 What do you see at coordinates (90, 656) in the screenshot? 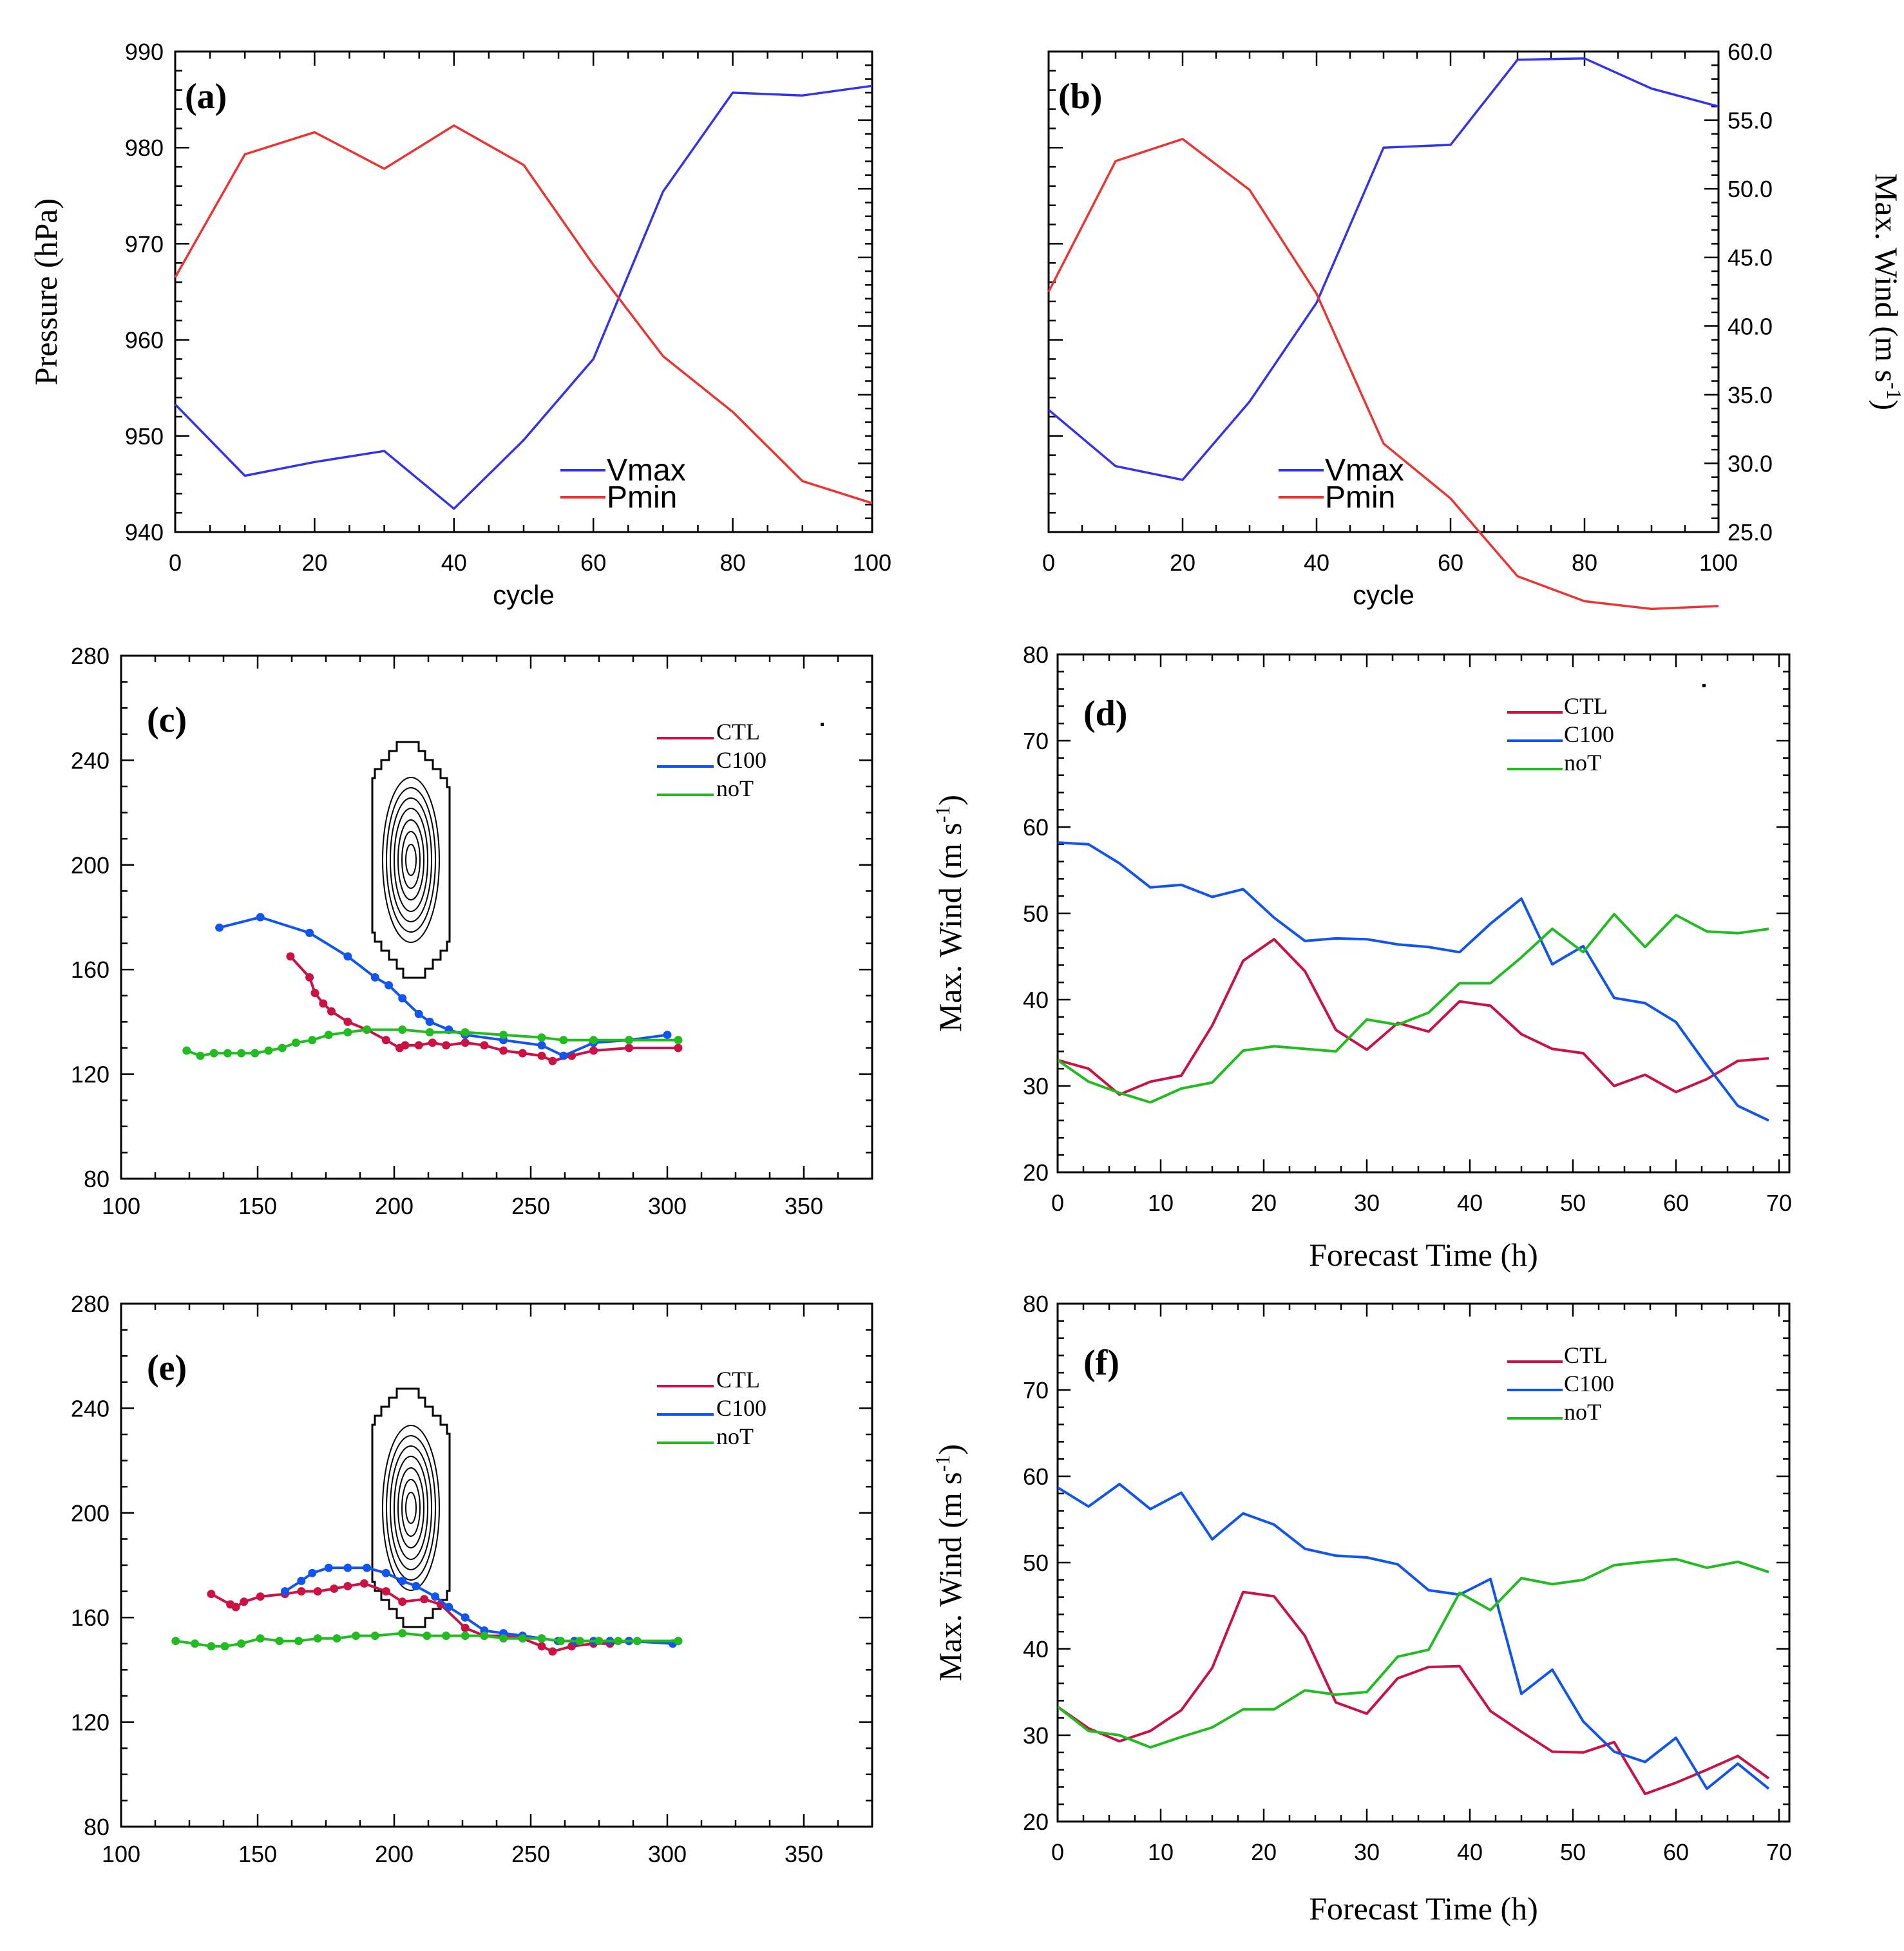
I see `y-tick-label: 280` at bounding box center [90, 656].